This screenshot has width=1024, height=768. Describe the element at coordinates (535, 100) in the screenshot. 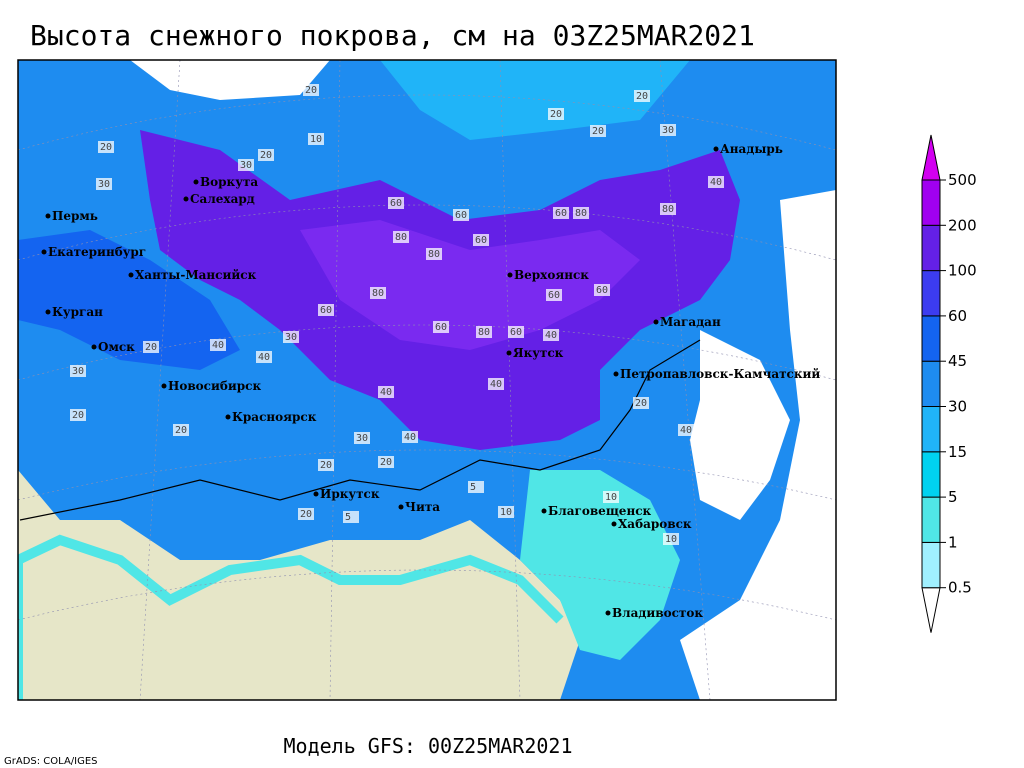

I see `sea-ice` at that location.